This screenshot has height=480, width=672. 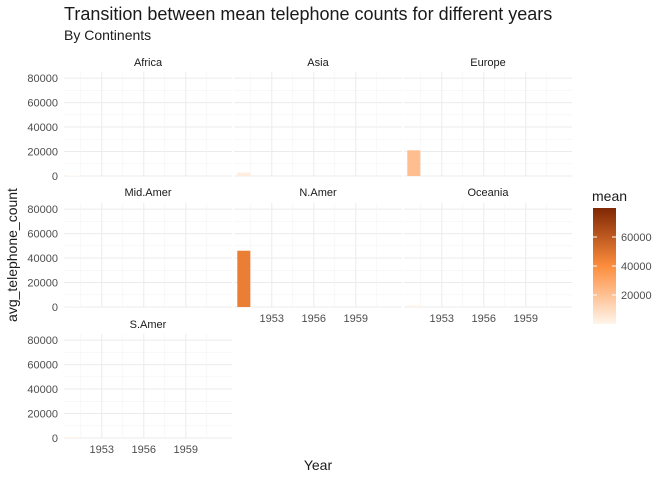 I want to click on facet-panel-oceania: Oceania 1953 1956 1959, so click(x=488, y=256).